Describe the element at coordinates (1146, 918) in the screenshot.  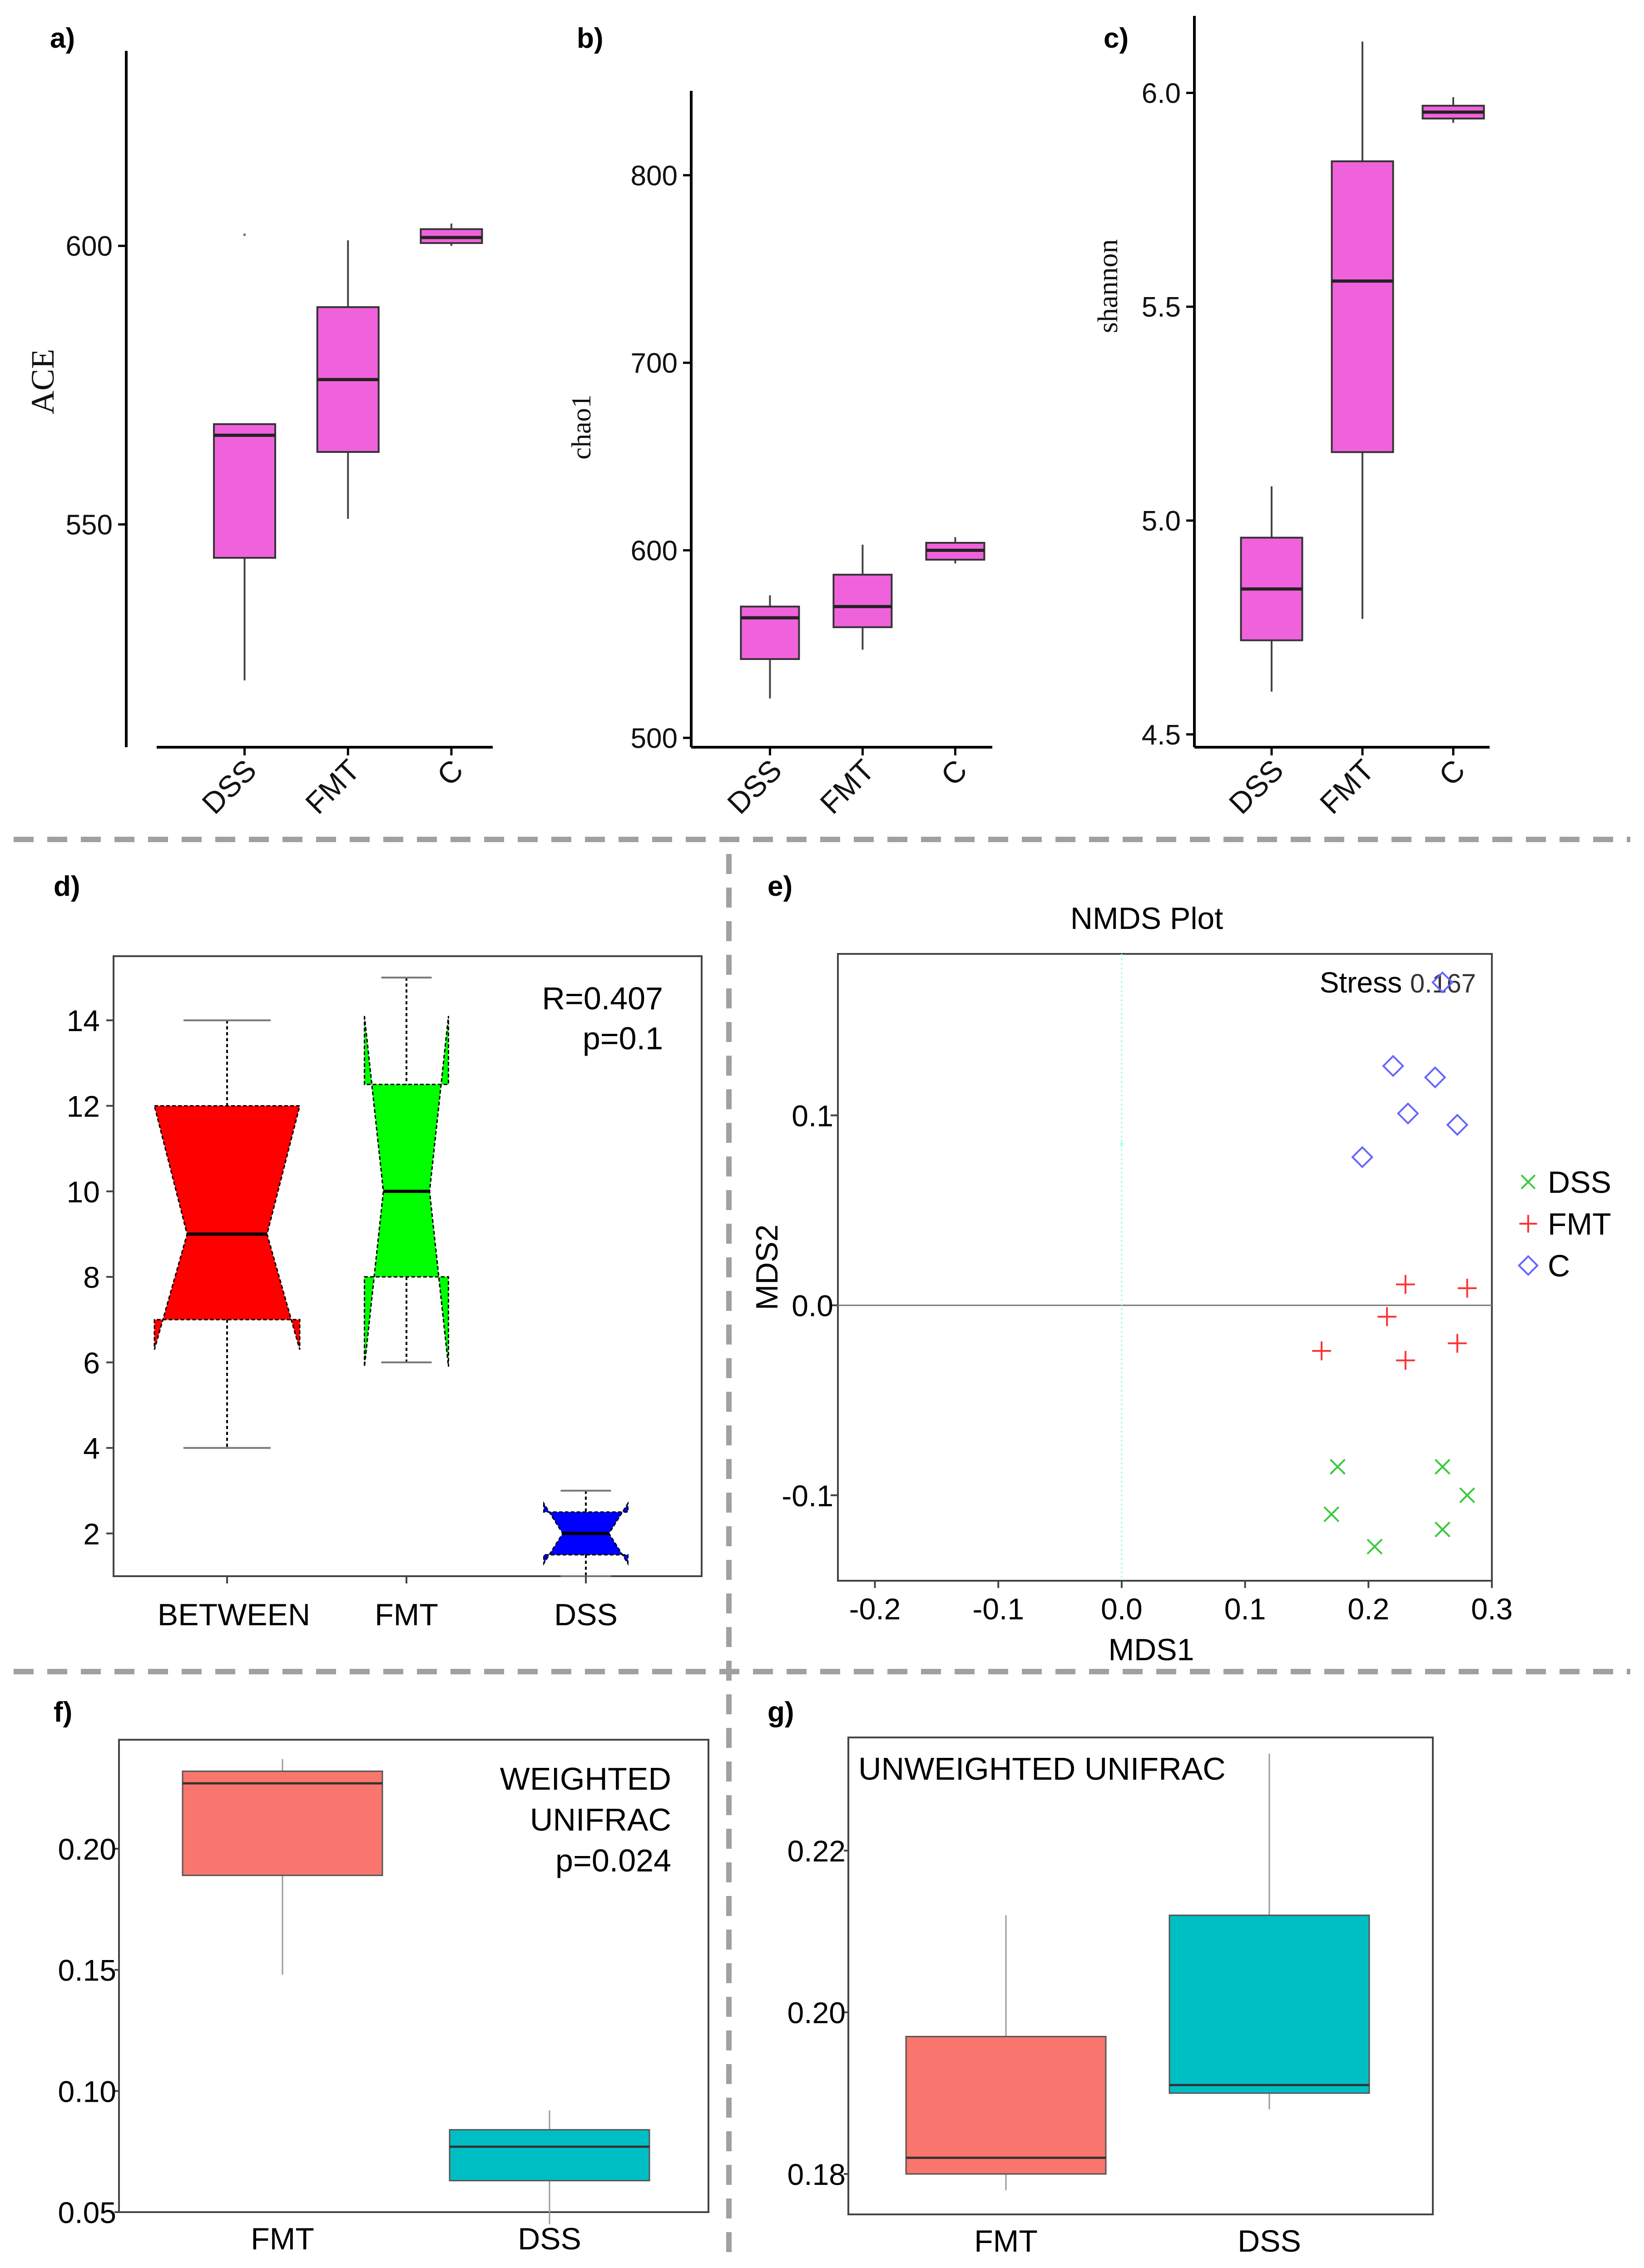
I see `chart-title: NMDS Plot` at that location.